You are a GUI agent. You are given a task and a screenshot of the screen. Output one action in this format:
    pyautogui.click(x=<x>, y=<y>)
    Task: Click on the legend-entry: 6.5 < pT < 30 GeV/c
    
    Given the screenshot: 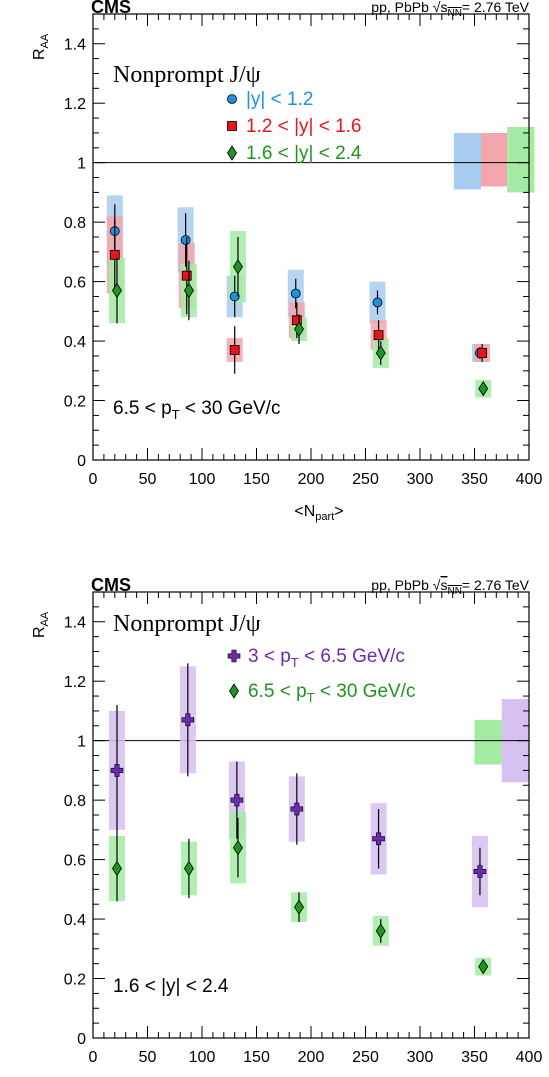 What is the action you would take?
    pyautogui.click(x=331, y=693)
    